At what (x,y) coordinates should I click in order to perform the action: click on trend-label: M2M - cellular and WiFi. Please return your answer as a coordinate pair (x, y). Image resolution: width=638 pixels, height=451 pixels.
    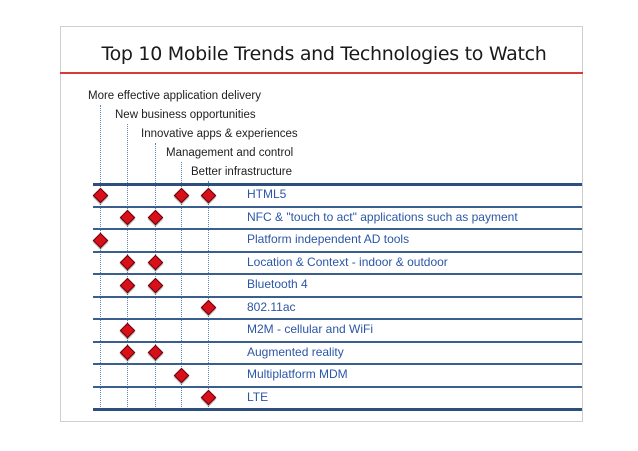
    Looking at the image, I should click on (310, 329).